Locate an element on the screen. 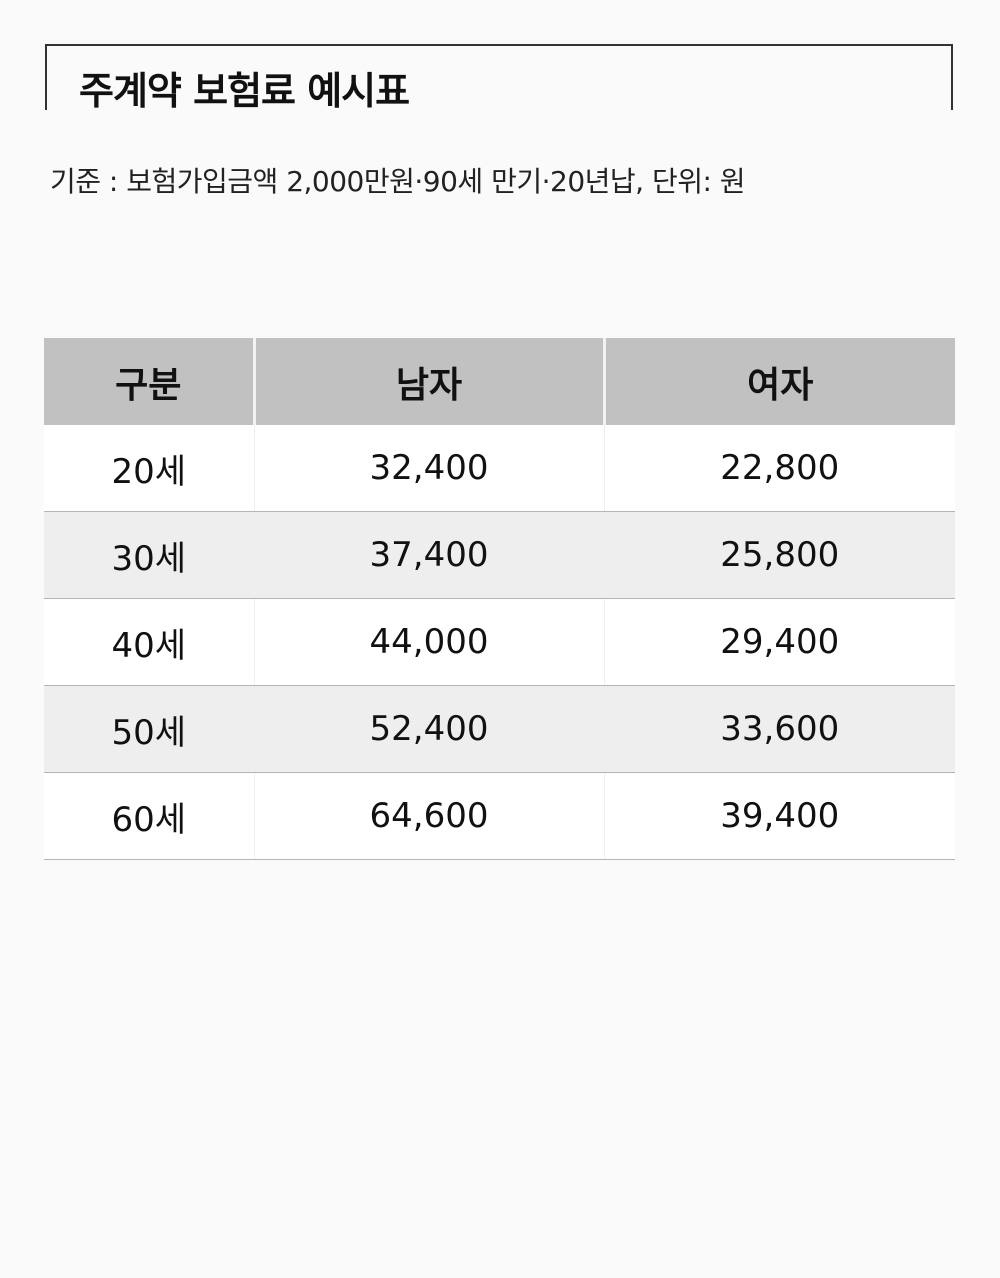  male-premium-cell: 37,400 is located at coordinates (428, 555).